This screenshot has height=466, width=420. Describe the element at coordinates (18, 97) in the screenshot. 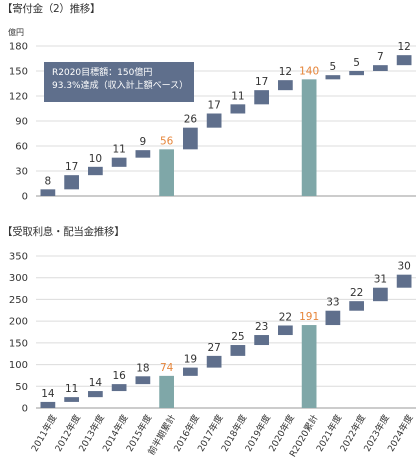

I see `y-tick-label: 120` at that location.